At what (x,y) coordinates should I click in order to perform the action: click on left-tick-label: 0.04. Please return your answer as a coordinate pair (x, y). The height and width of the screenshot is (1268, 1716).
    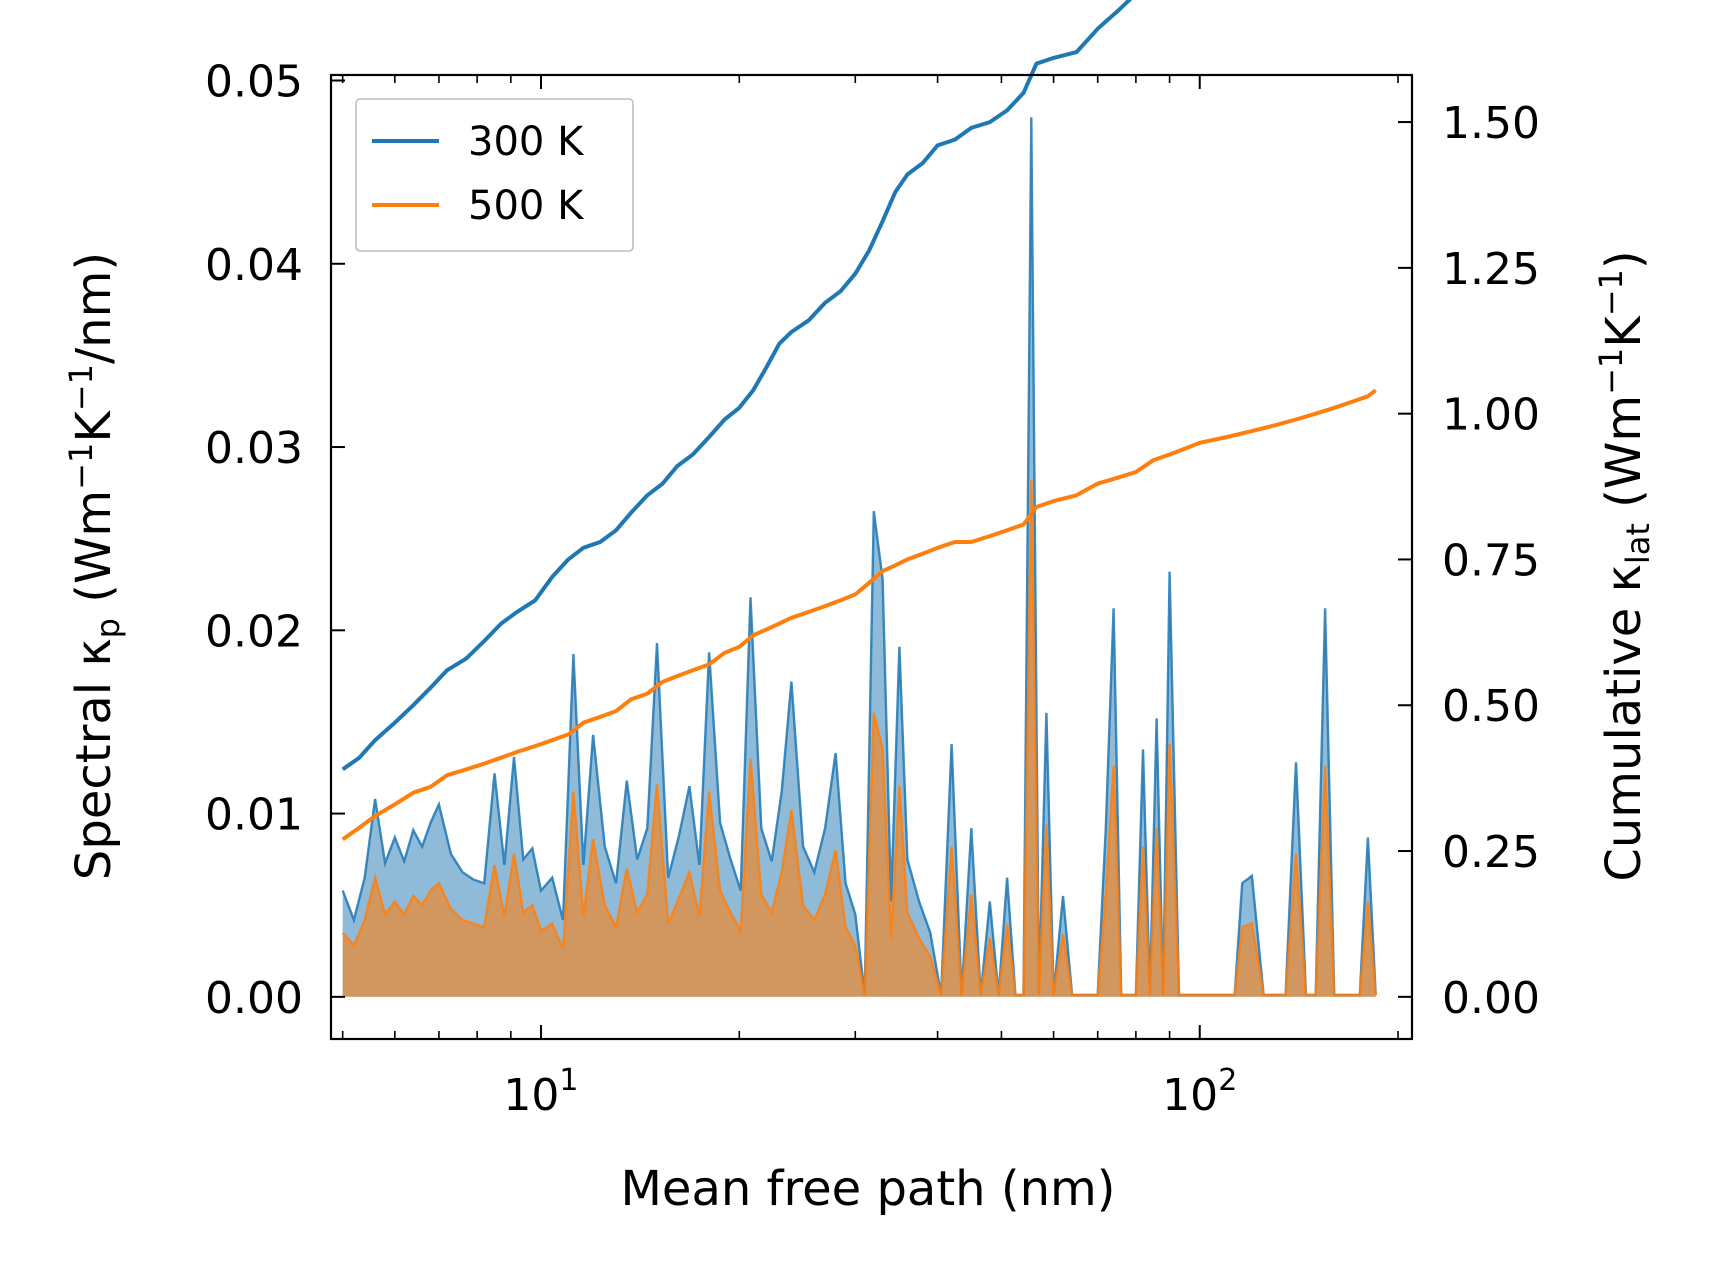
    Looking at the image, I should click on (254, 265).